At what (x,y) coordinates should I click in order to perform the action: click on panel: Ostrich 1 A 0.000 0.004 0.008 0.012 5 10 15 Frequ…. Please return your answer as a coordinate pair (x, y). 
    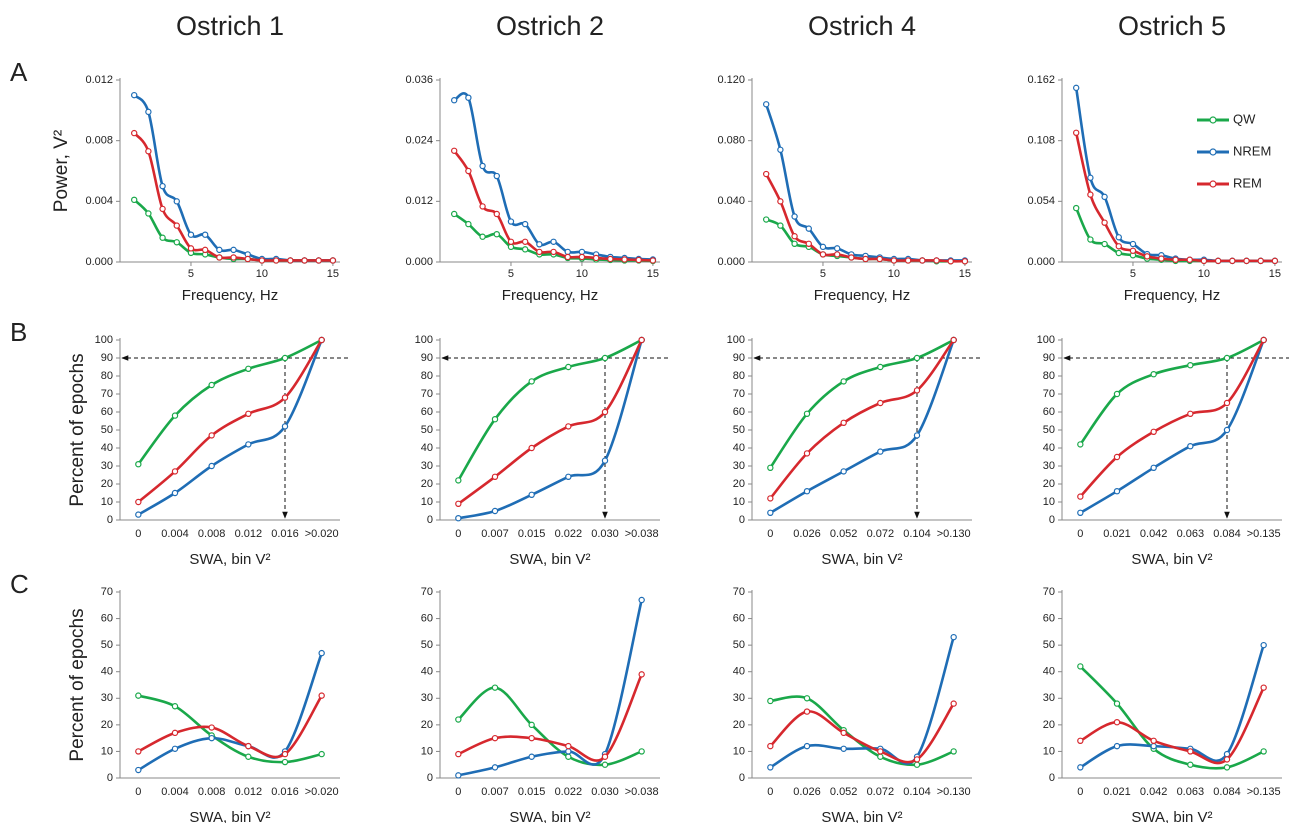
    Looking at the image, I should click on (175, 157).